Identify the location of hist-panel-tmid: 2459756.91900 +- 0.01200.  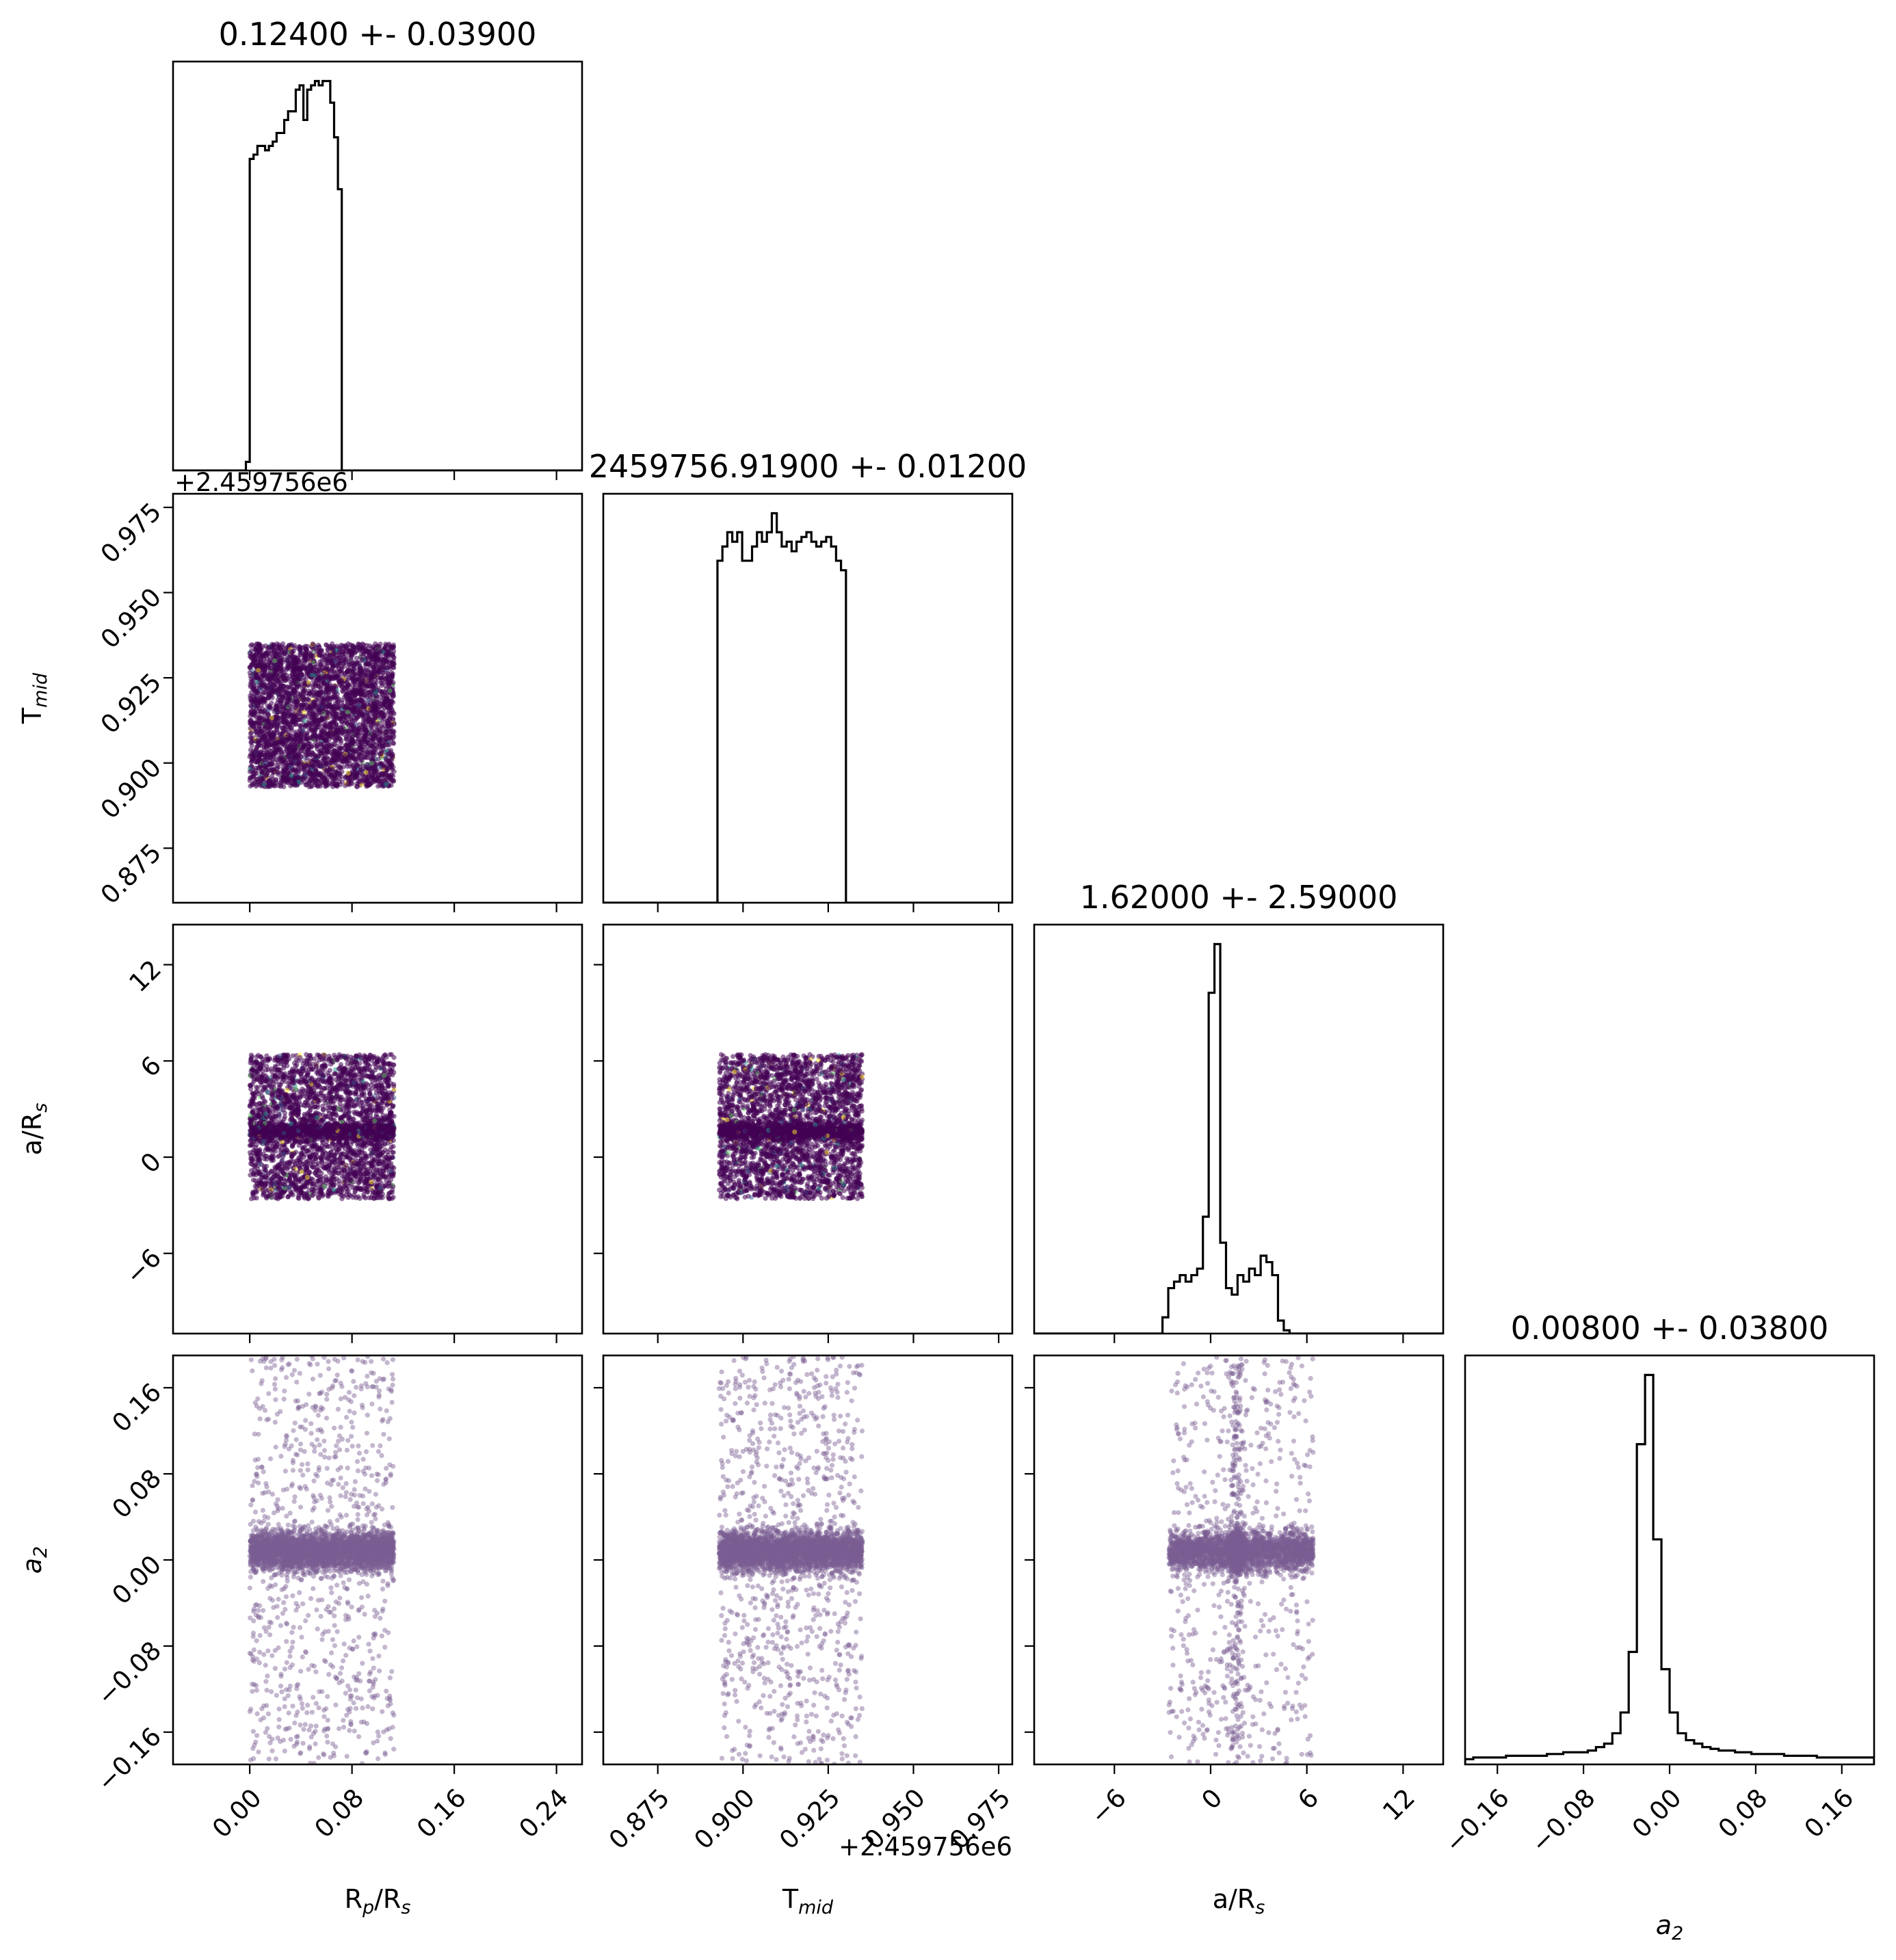
(808, 680).